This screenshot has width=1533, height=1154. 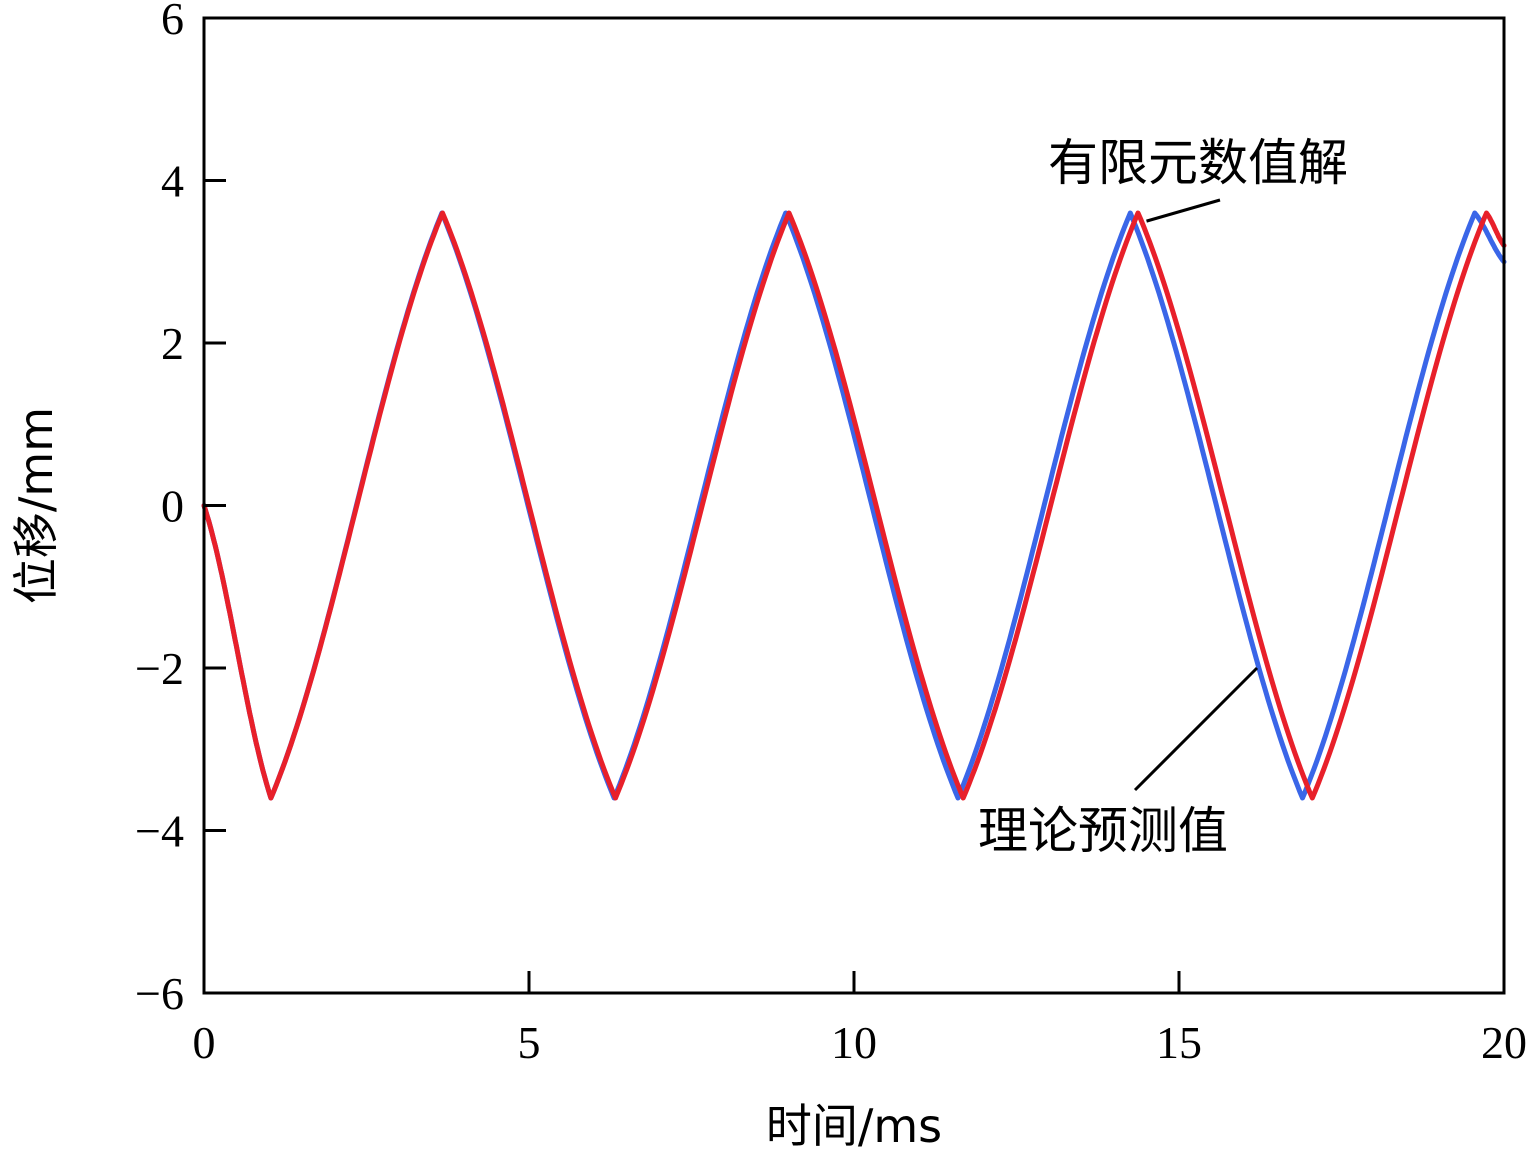 I want to click on x-tick-label: 20, so click(x=1504, y=1042).